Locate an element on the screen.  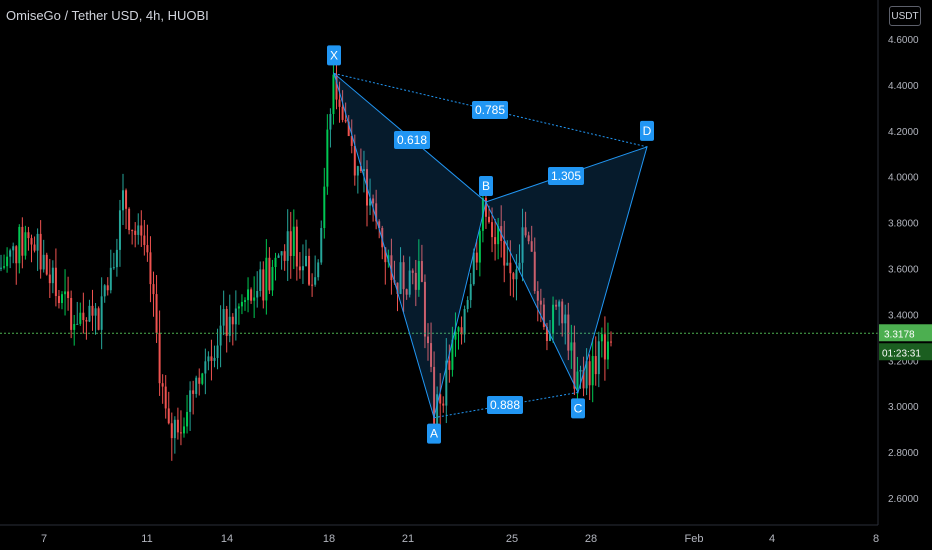
point-label-a: A is located at coordinates (434, 434).